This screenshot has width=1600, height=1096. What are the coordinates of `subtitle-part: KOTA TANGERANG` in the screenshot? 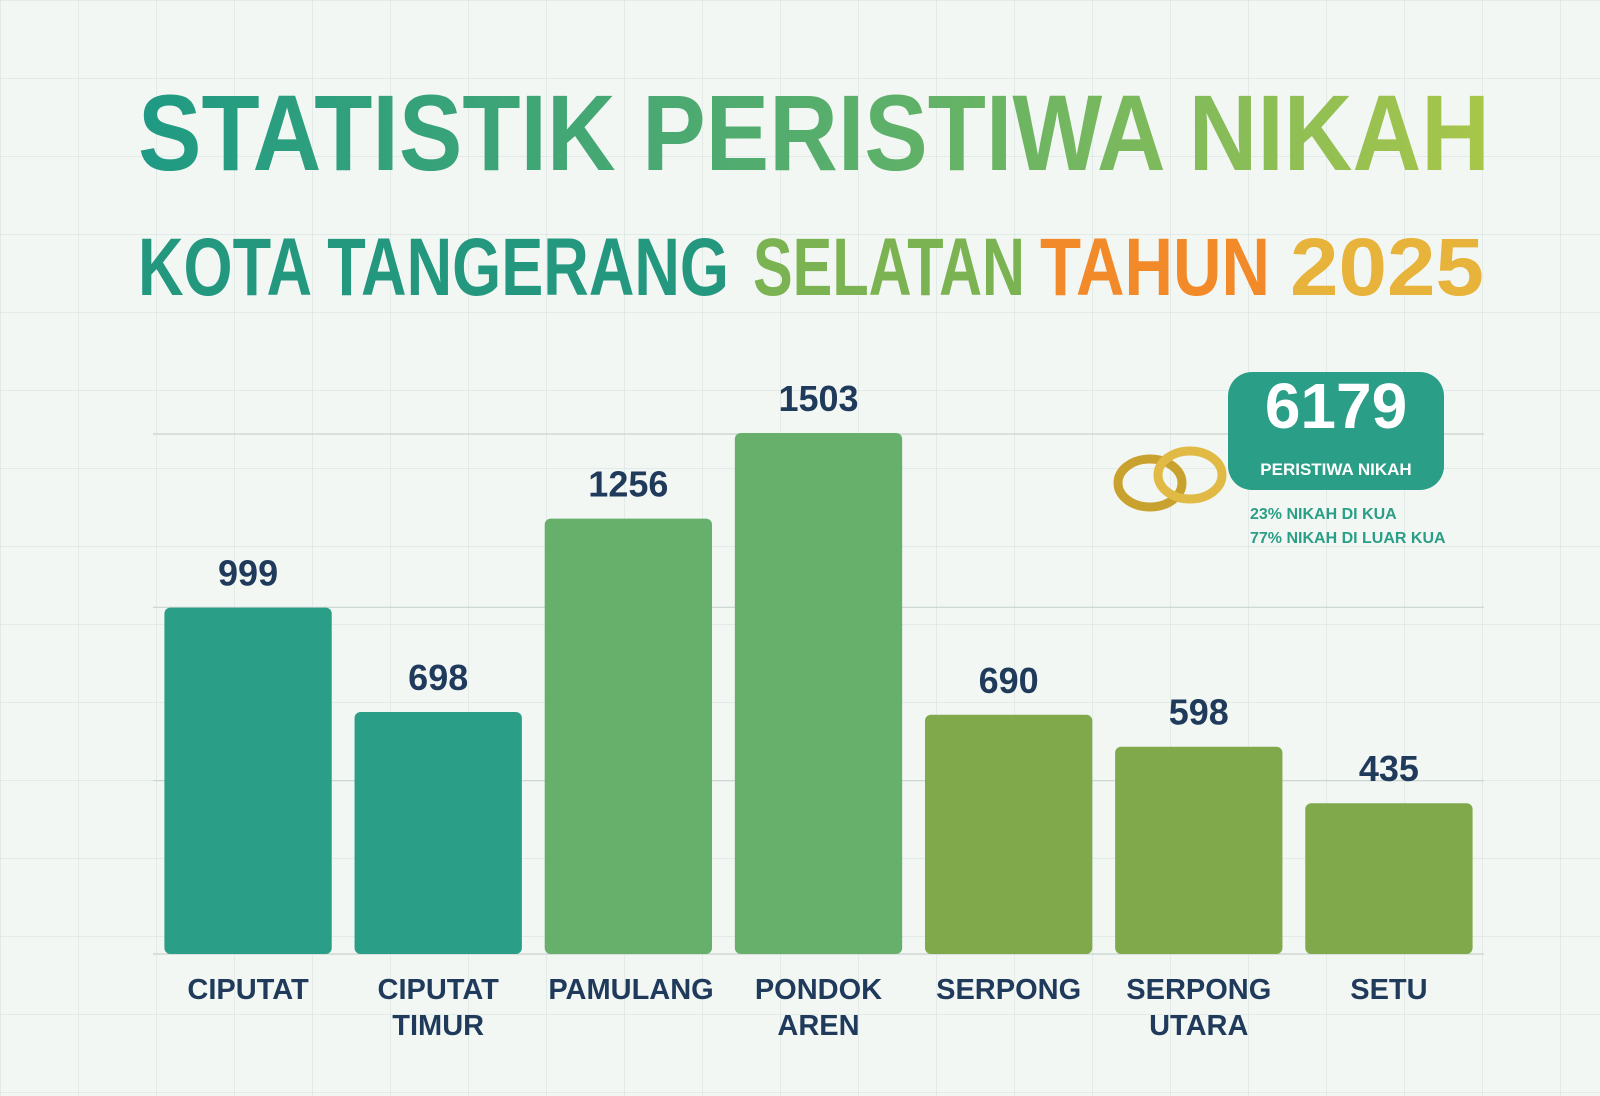 It's located at (433, 267).